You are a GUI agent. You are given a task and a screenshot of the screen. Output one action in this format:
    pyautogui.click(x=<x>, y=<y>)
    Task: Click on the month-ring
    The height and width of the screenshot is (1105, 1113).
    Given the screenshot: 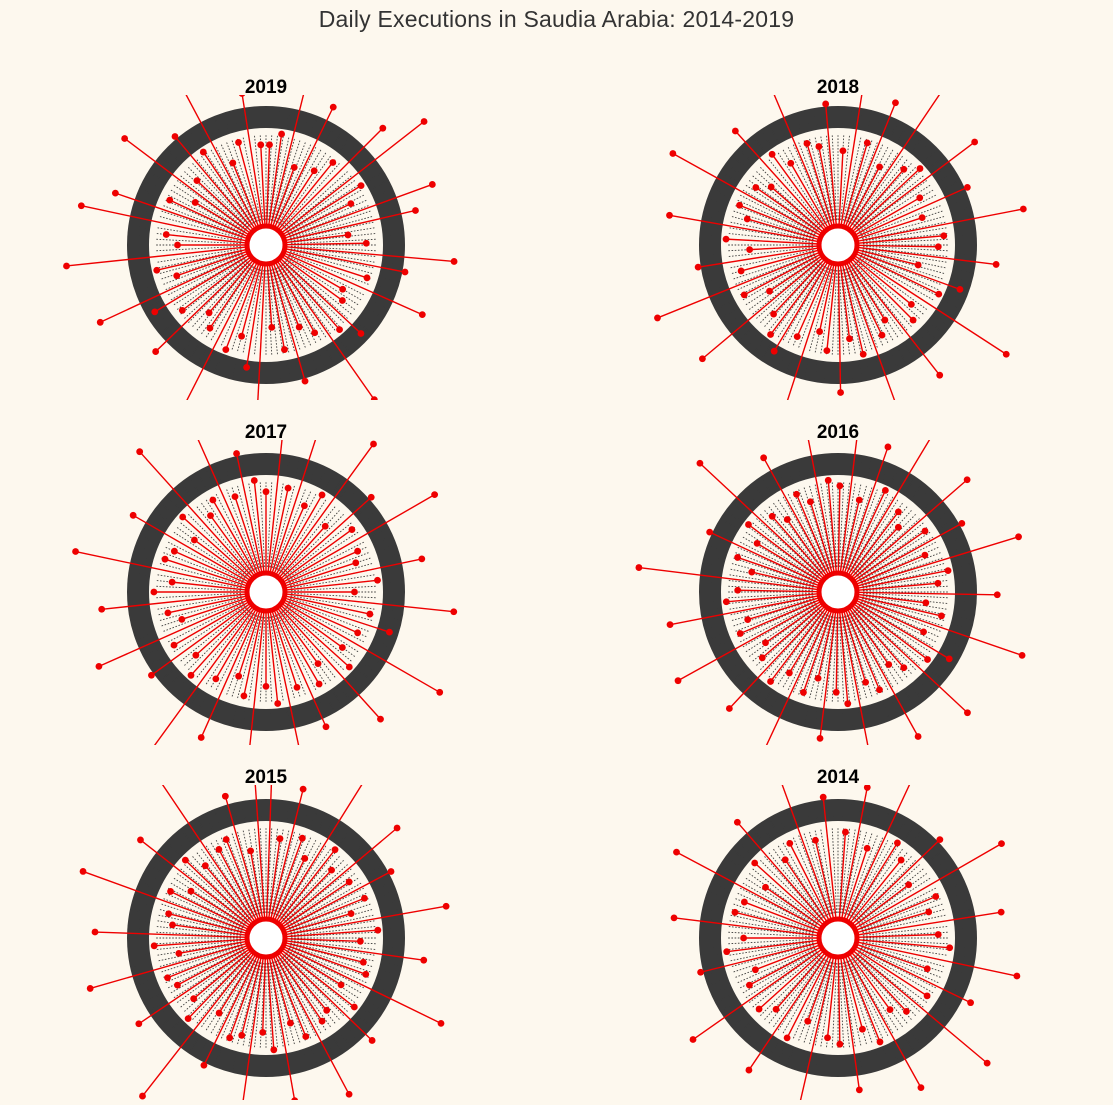 What is the action you would take?
    pyautogui.click(x=266, y=245)
    